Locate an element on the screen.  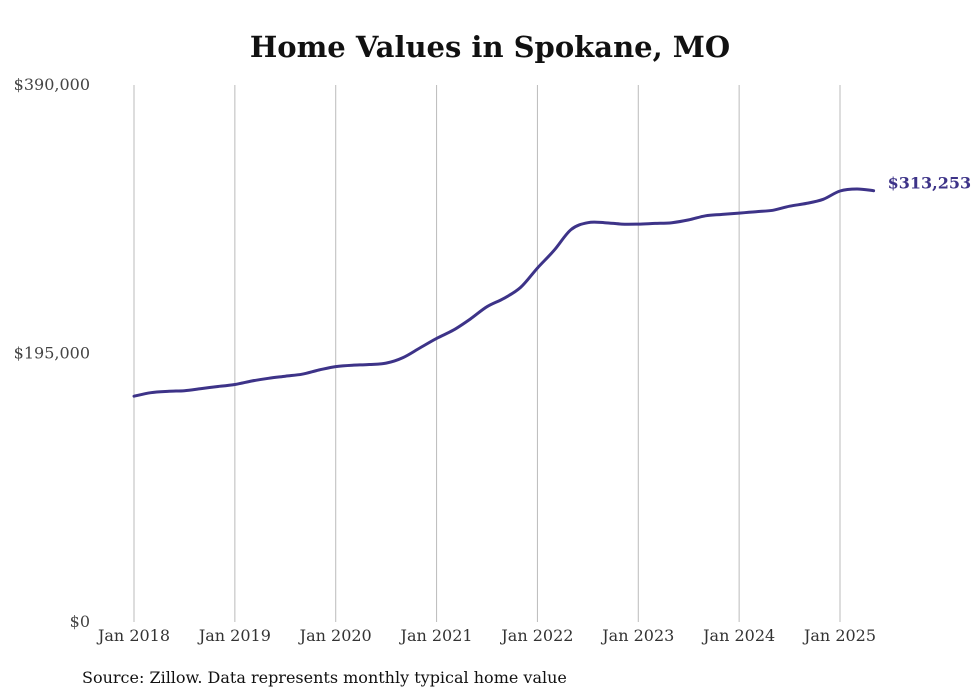
x-tick-label: Jan 2024 is located at coordinates (738, 635).